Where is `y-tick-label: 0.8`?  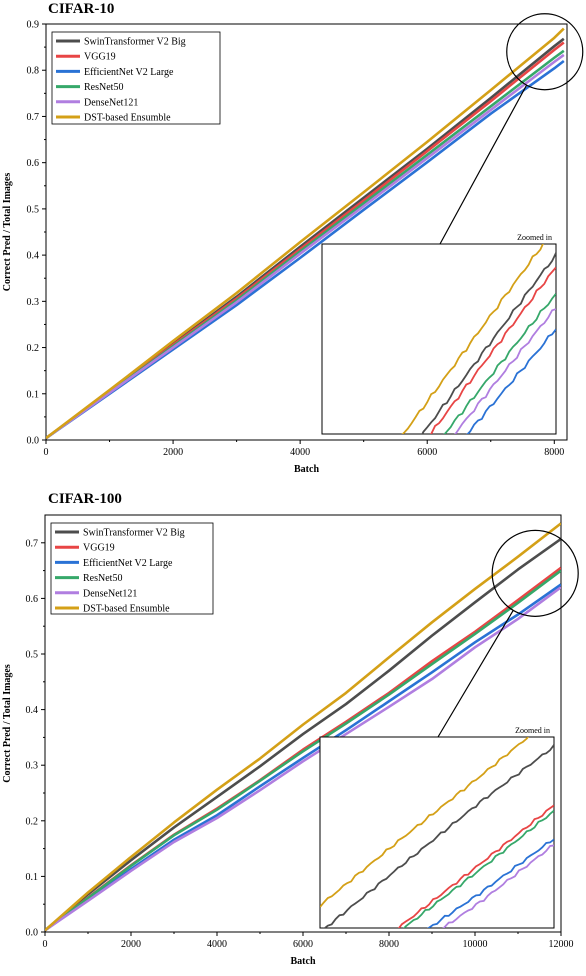
y-tick-label: 0.8 is located at coordinates (33, 71).